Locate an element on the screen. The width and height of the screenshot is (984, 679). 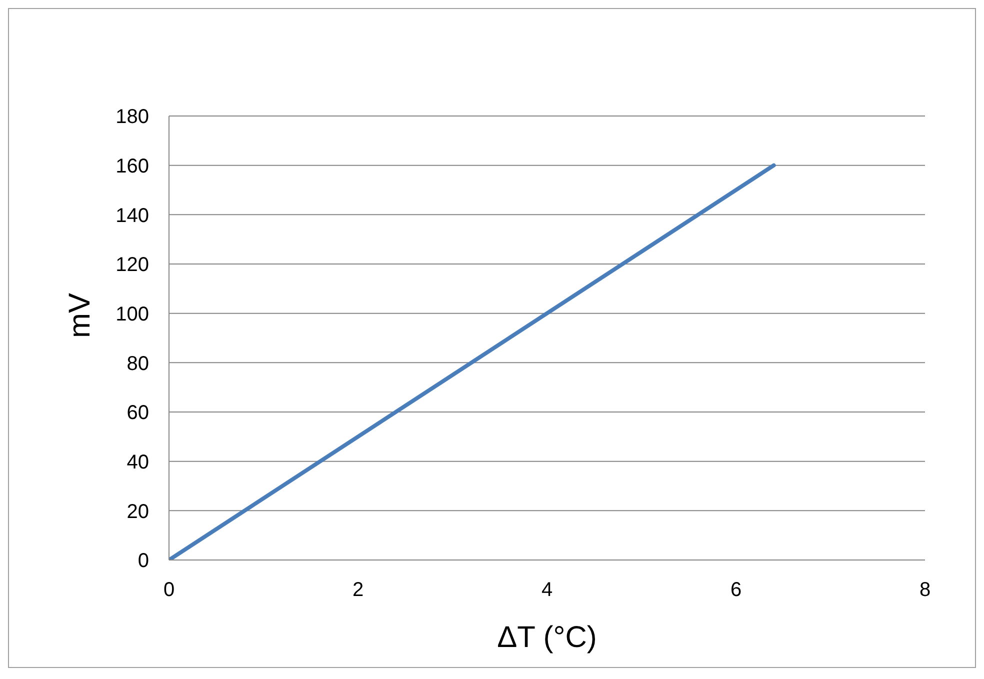
y-tick-label: 100 is located at coordinates (132, 314).